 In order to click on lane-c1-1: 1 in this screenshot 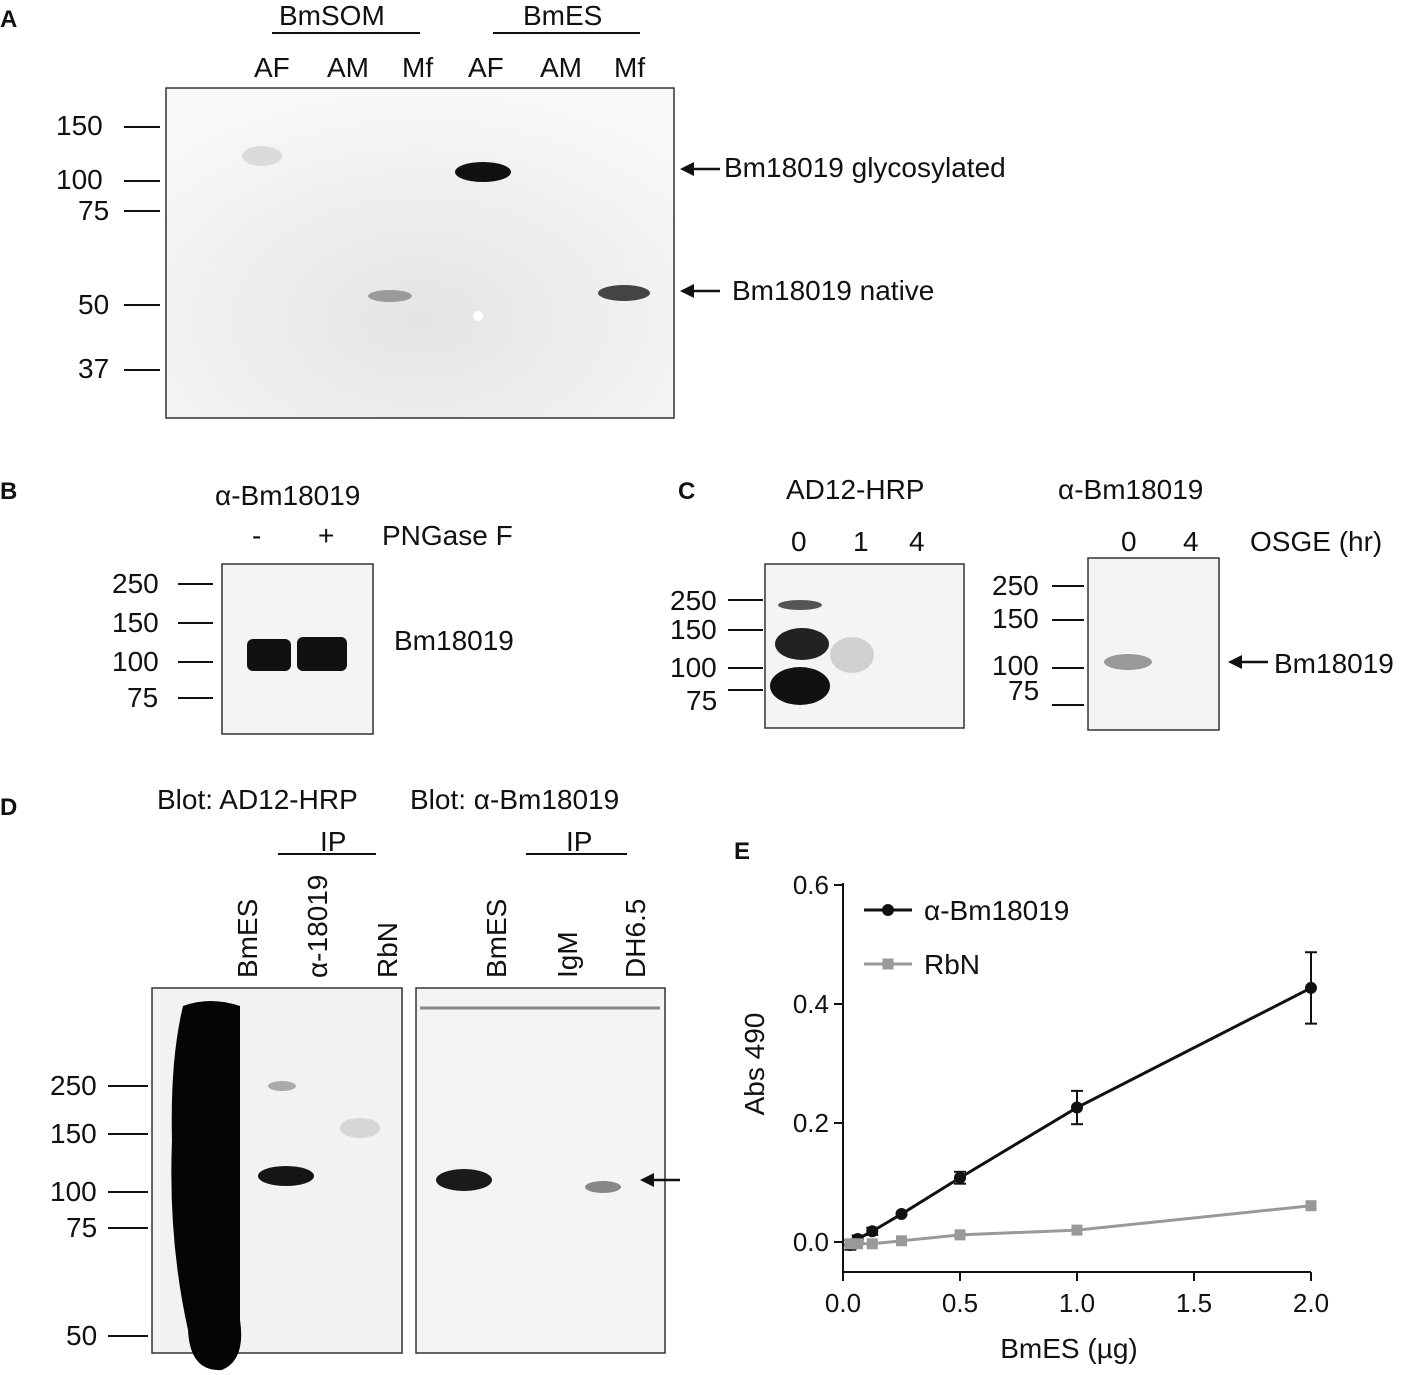, I will do `click(861, 541)`.